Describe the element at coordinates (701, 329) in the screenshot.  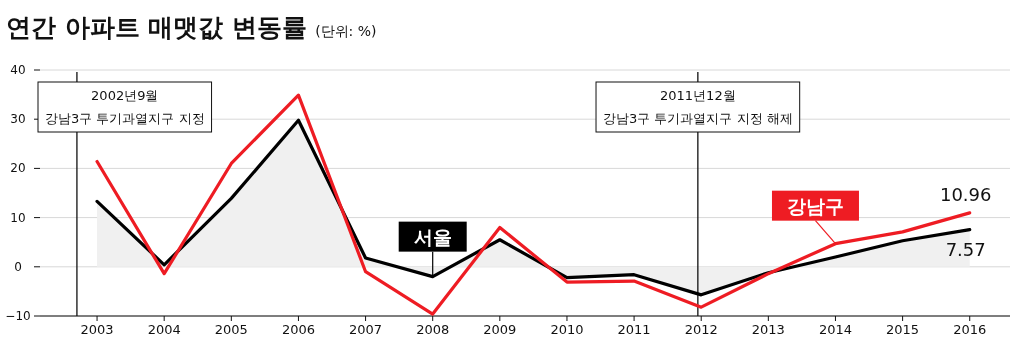
I see `x-tick-label: 2012` at that location.